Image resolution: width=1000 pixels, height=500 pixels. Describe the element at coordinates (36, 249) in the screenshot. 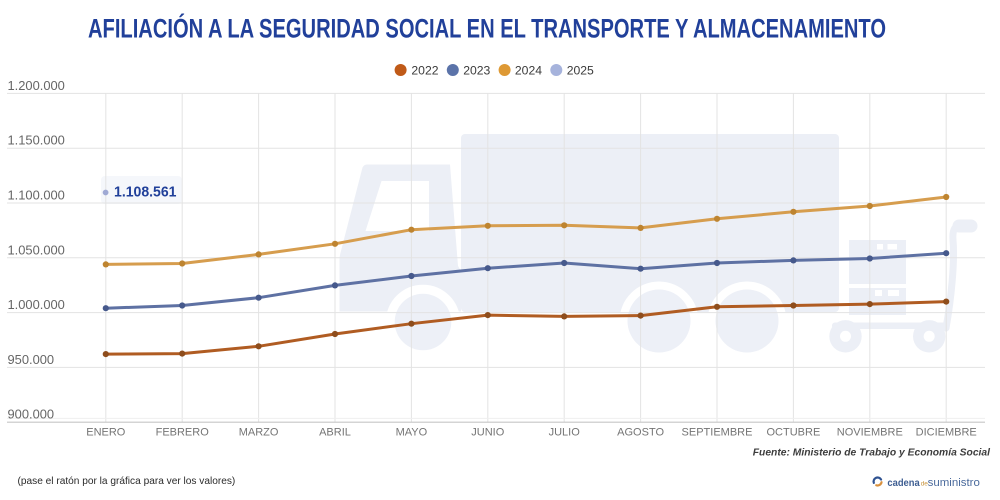

I see `svg-text: 1.050.000` at that location.